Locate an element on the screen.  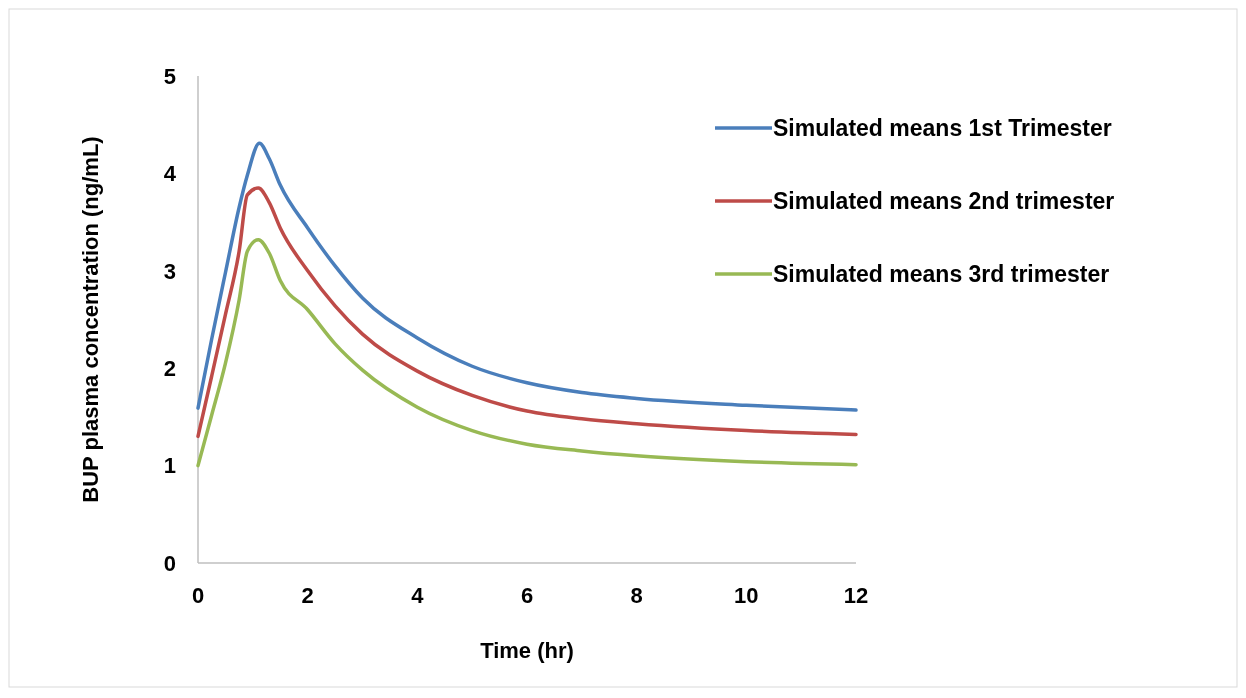
x-tick-label: 2 is located at coordinates (307, 595).